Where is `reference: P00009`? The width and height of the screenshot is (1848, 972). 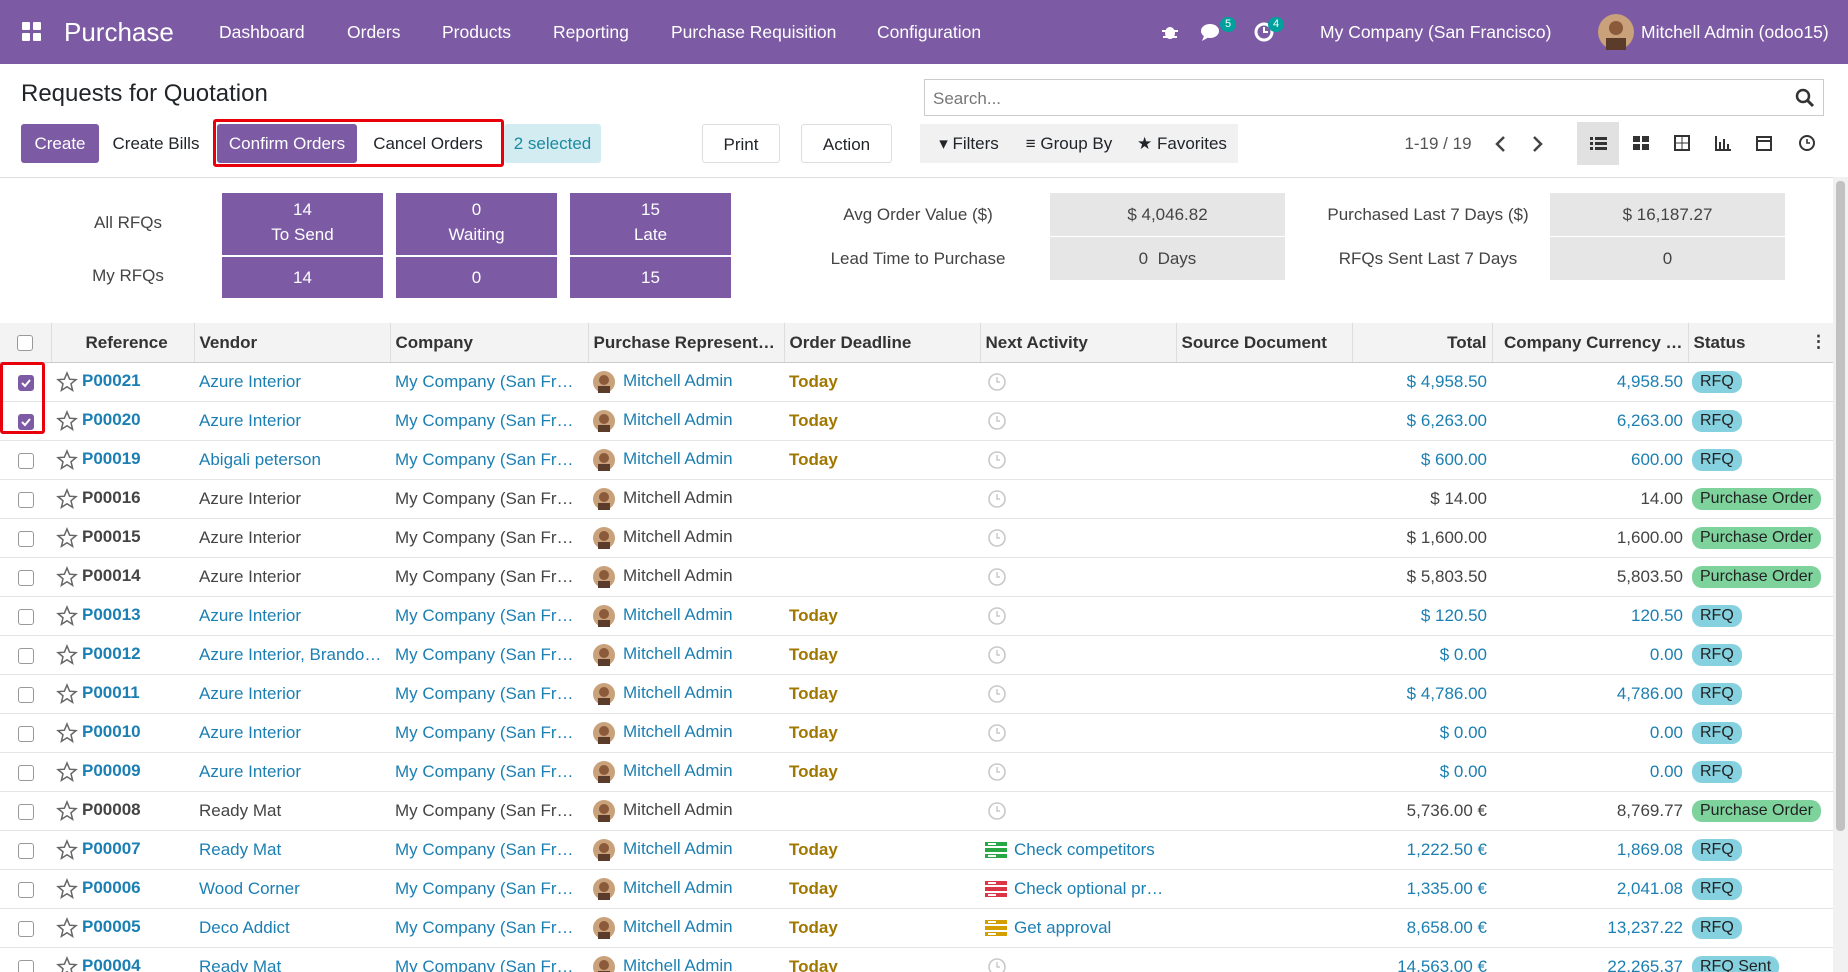
reference: P00009 is located at coordinates (111, 771).